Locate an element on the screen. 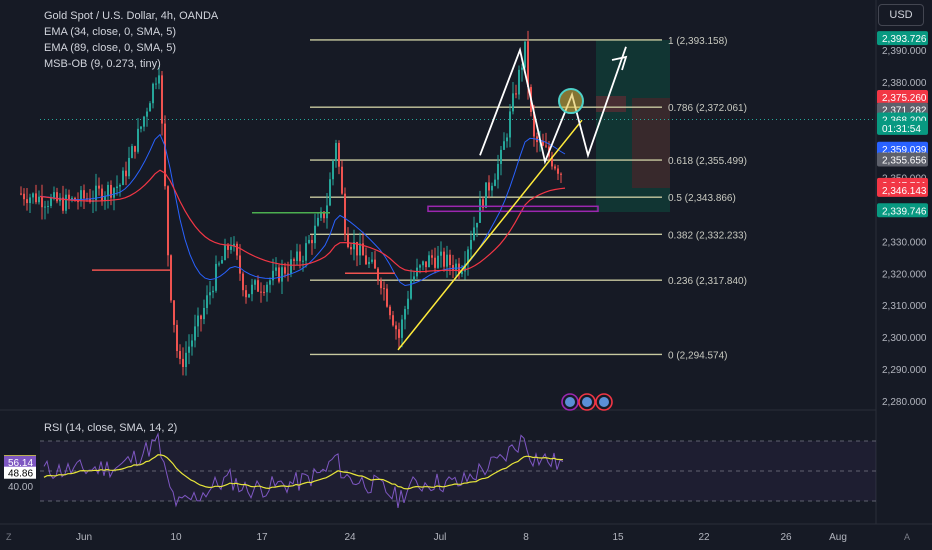 Image resolution: width=932 pixels, height=550 pixels. currency-button: USD is located at coordinates (901, 15).